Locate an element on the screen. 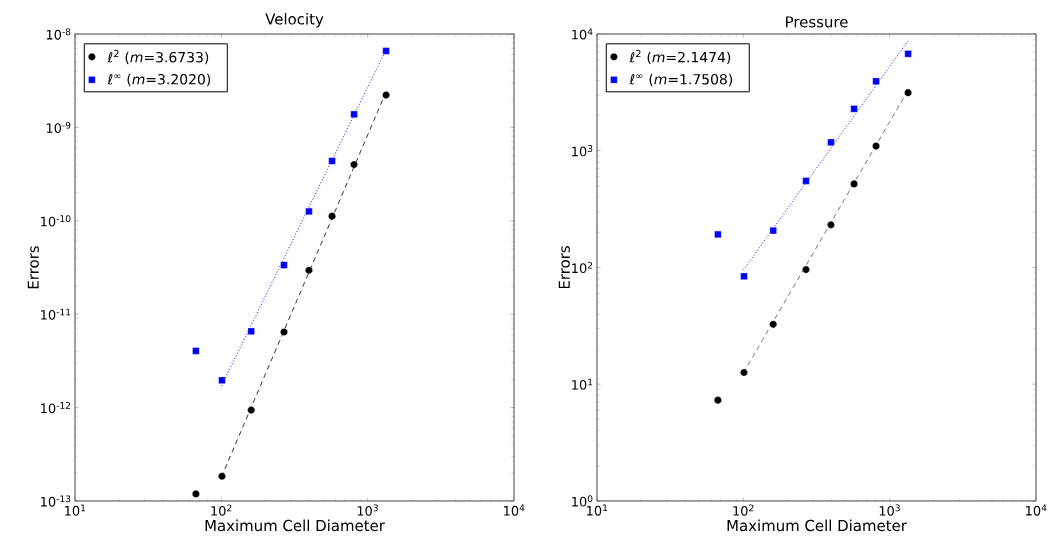 This screenshot has width=1049, height=550. chart-title: Pressure is located at coordinates (817, 22).